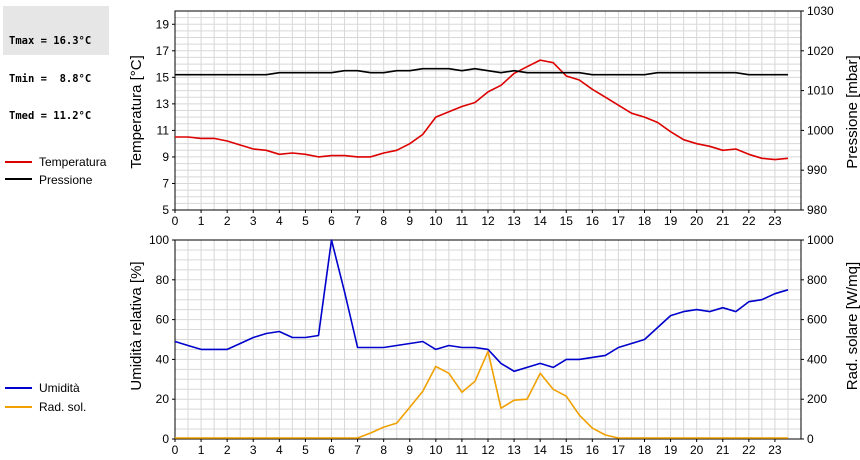 This screenshot has width=860, height=460. I want to click on y-left-tick-label: 40, so click(163, 359).